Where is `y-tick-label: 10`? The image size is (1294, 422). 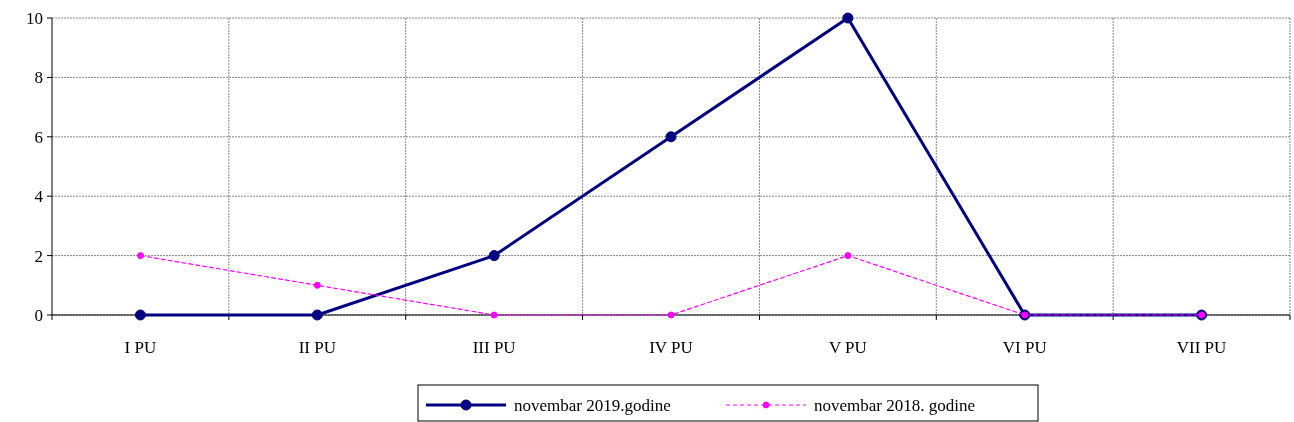 y-tick-label: 10 is located at coordinates (34, 18).